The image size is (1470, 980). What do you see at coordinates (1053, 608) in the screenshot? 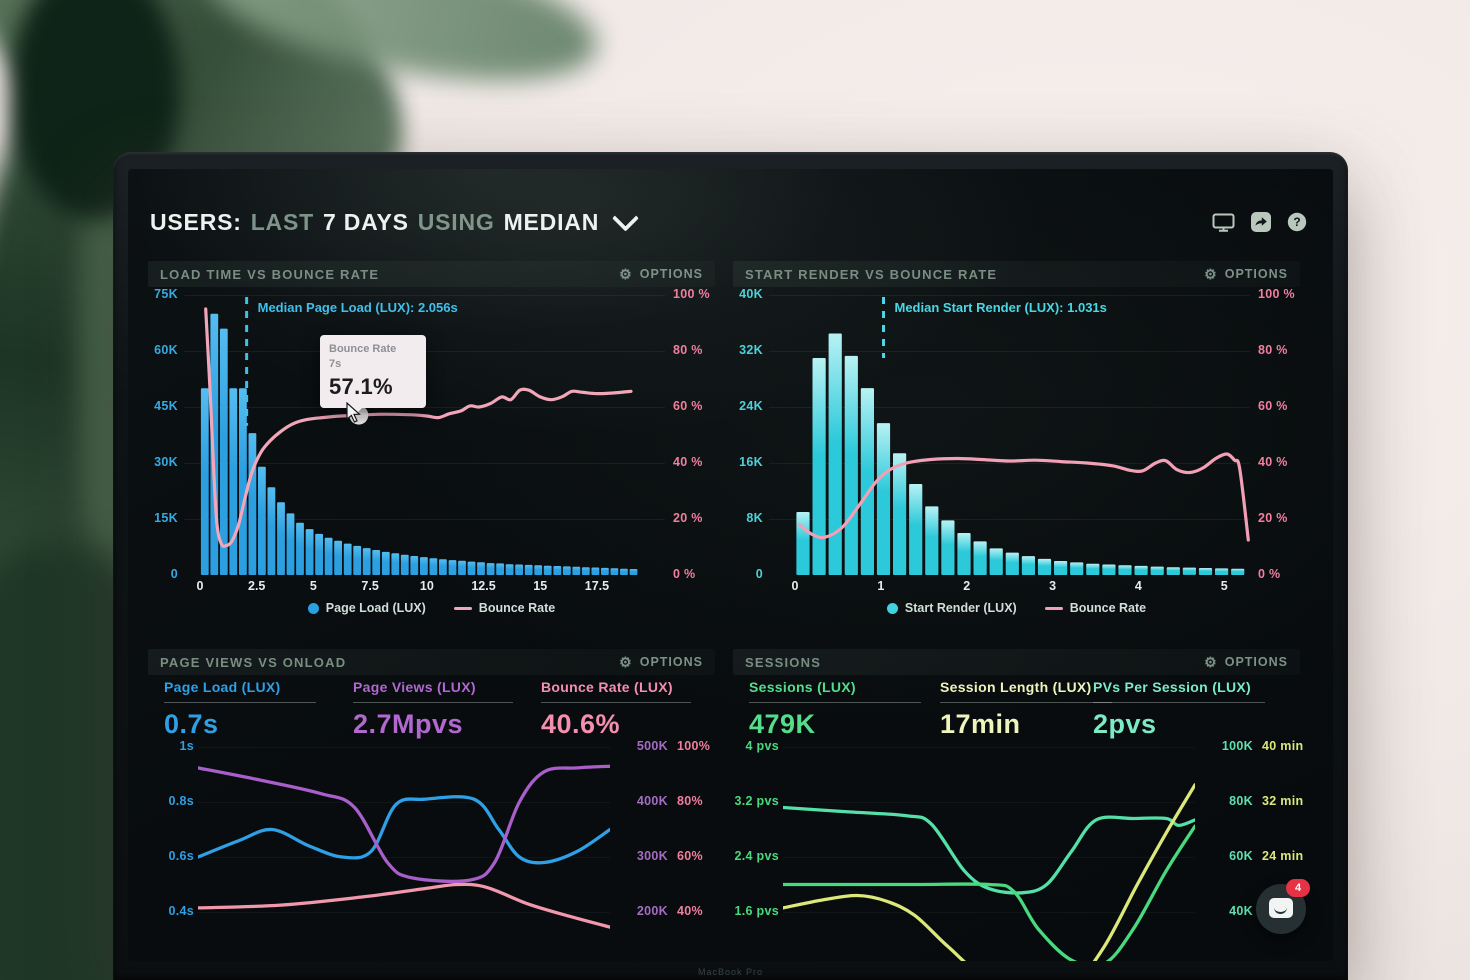
I see `legend-line-marker` at bounding box center [1053, 608].